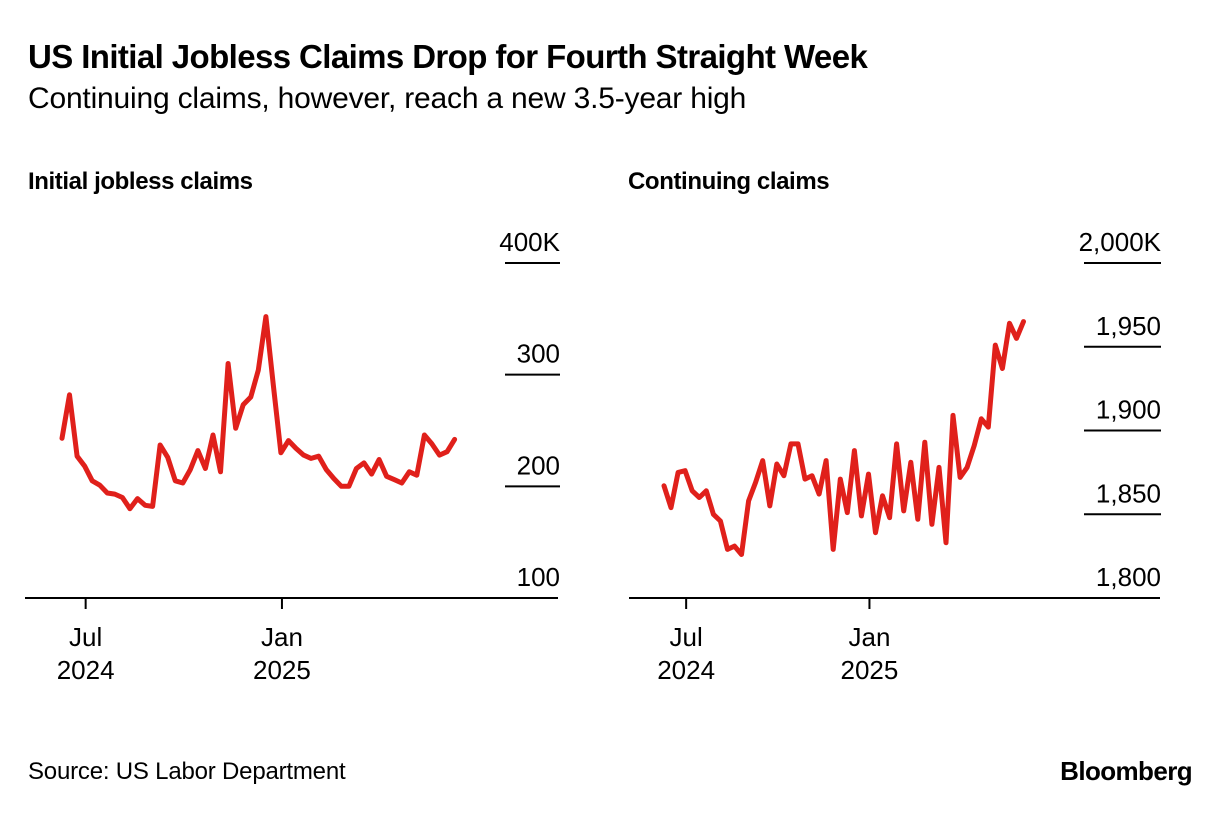 This screenshot has width=1230, height=816. What do you see at coordinates (529, 242) in the screenshot?
I see `y-tick-label: 400K` at bounding box center [529, 242].